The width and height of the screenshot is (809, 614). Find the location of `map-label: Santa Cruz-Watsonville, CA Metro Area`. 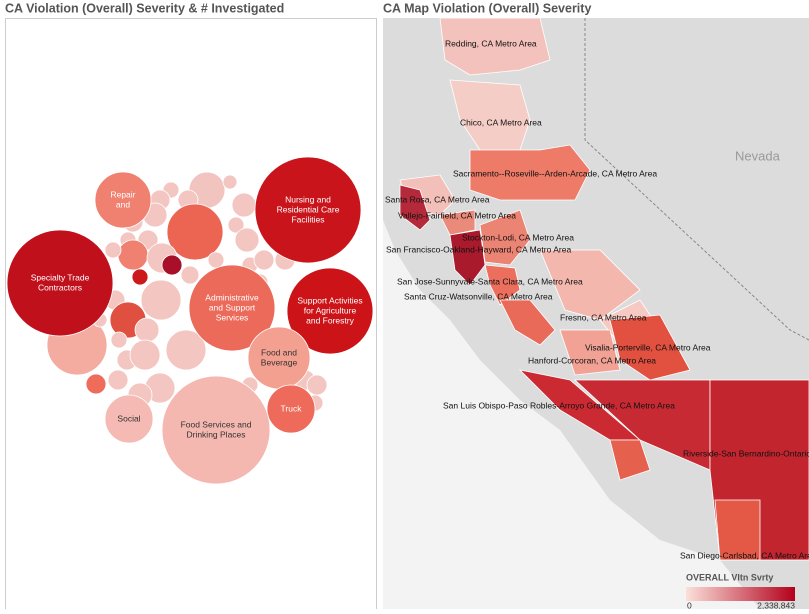

map-label: Santa Cruz-Watsonville, CA Metro Area is located at coordinates (478, 296).